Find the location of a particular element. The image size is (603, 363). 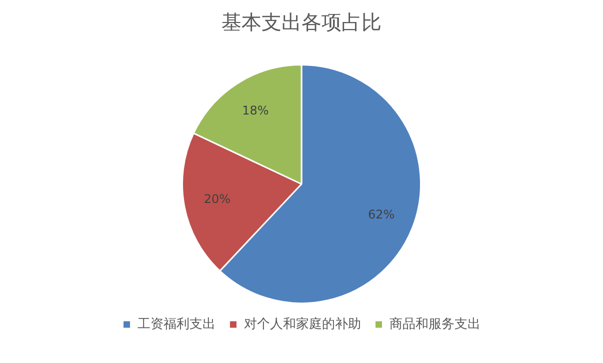

chart-title: 基本支出各项占比 is located at coordinates (302, 22).